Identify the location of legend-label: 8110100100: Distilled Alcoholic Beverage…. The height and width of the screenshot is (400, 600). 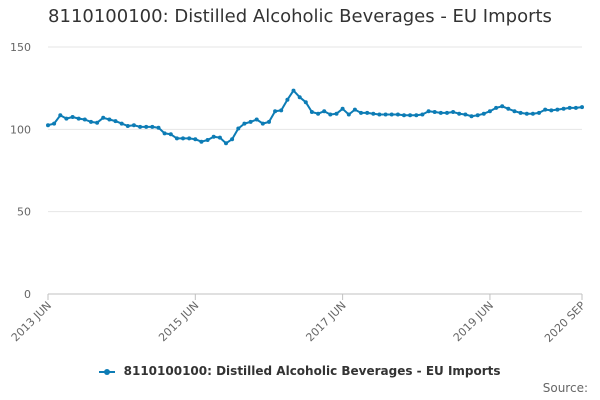
(312, 371).